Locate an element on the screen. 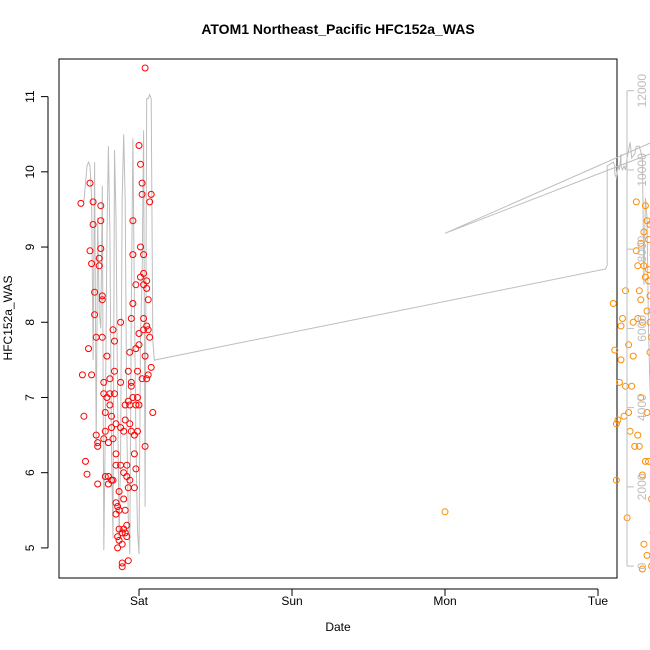 The height and width of the screenshot is (650, 650). y-tick-label: 5 is located at coordinates (30, 547).